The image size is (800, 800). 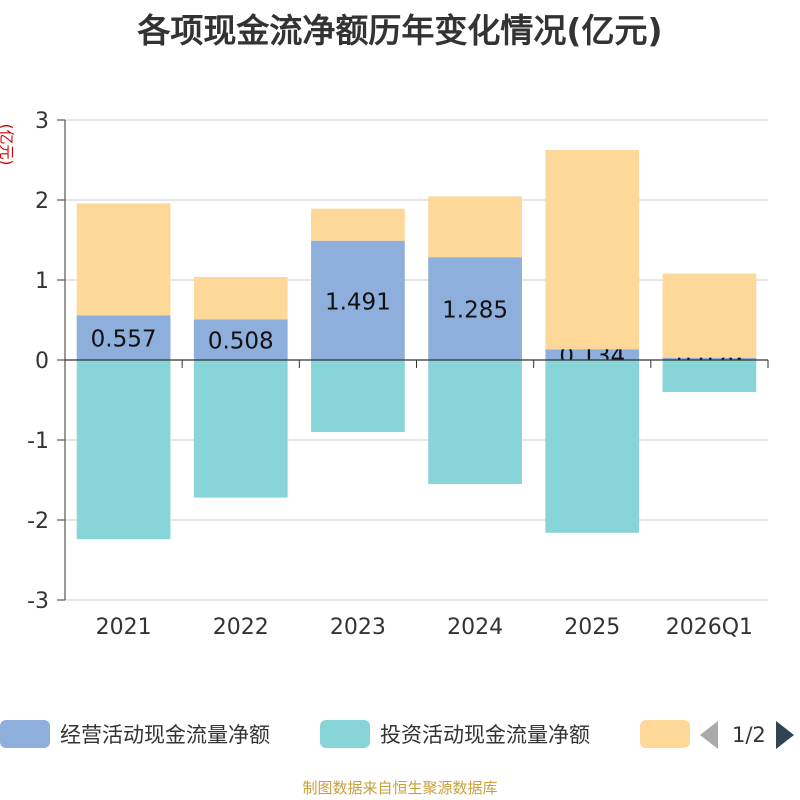 I want to click on bar-operating-2022, so click(x=240, y=339).